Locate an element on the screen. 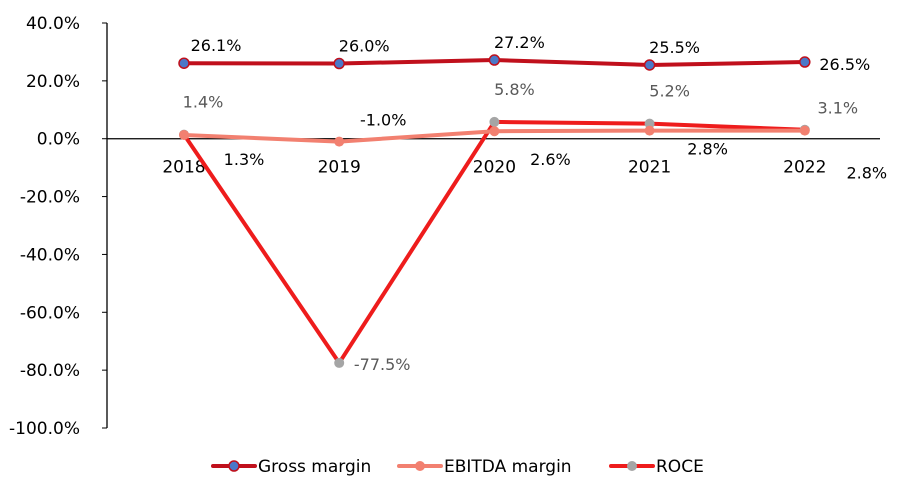 This screenshot has width=904, height=496. x-tick-label: 2018 is located at coordinates (183, 168).